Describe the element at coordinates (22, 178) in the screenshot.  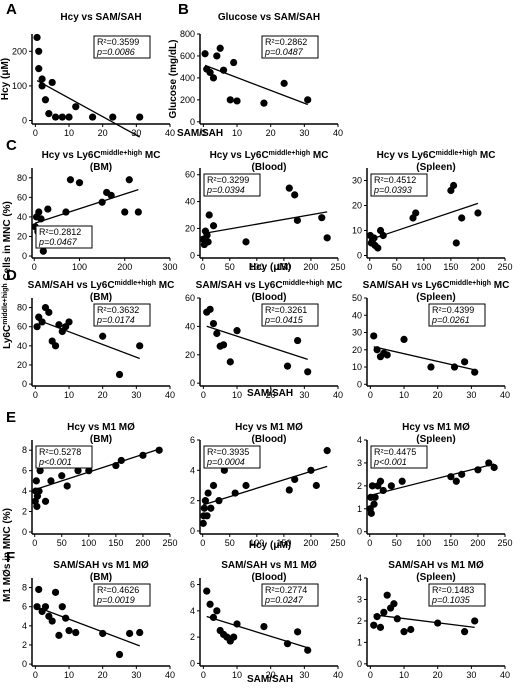
I see `y-tick-label: 80` at that location.